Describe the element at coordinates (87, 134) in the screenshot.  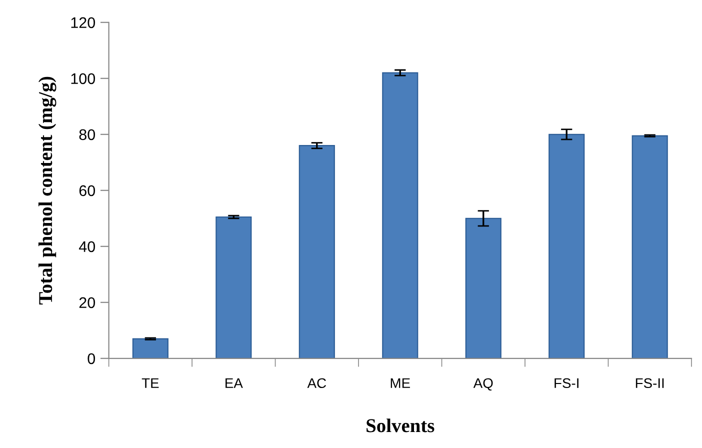
I see `y-tick-label: 80` at that location.